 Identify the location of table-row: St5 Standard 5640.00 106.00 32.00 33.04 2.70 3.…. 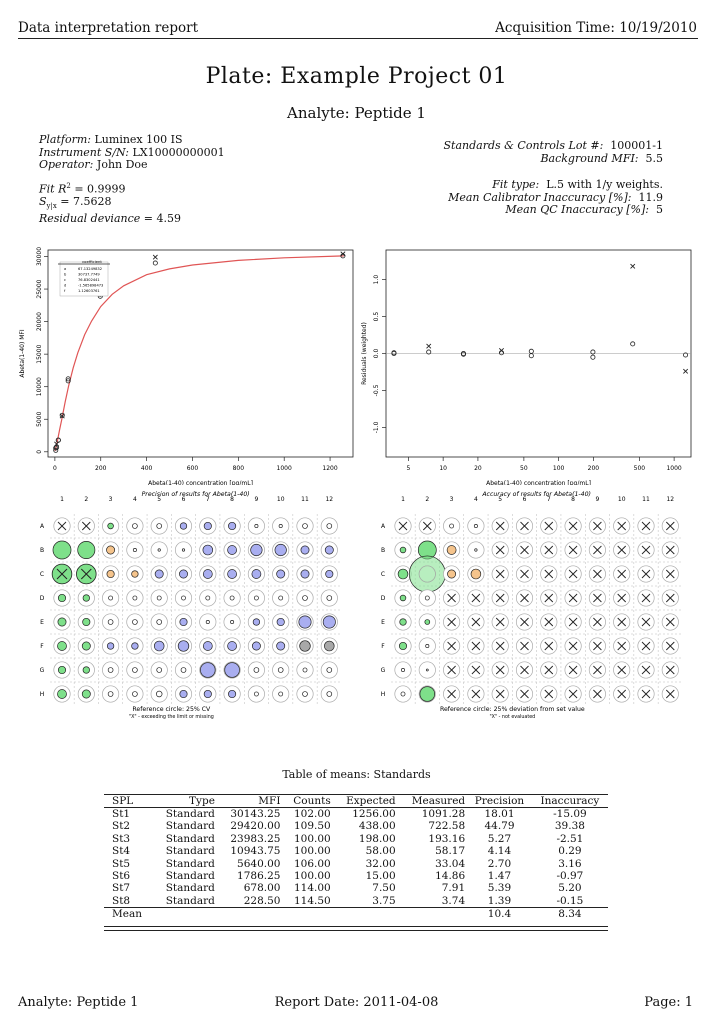
(356, 864).